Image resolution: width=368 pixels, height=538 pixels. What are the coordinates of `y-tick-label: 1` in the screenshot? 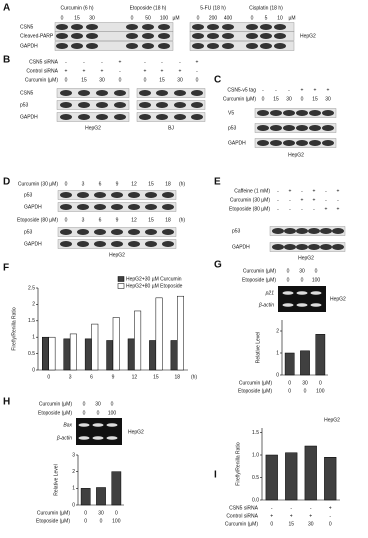 It's located at (33, 338).